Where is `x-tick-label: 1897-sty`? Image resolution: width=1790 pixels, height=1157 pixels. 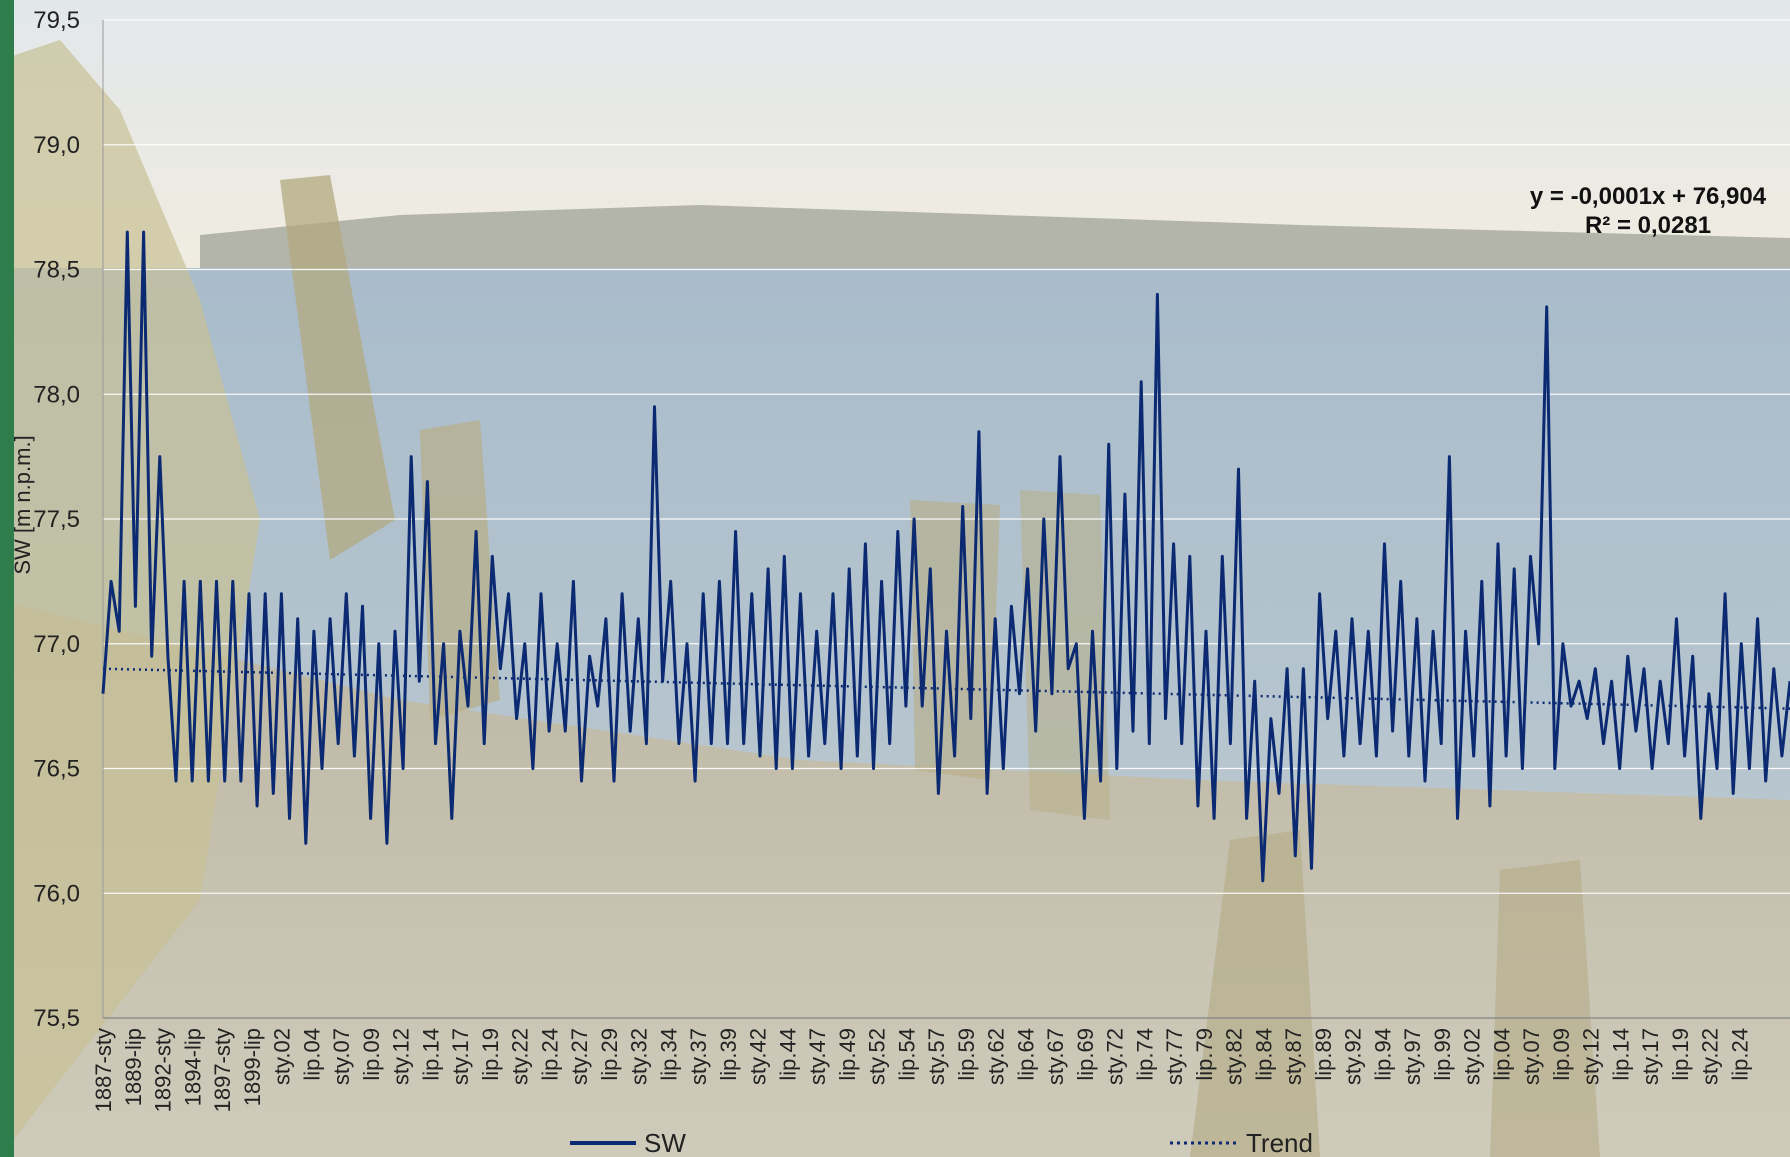 x-tick-label: 1897-sty is located at coordinates (222, 1070).